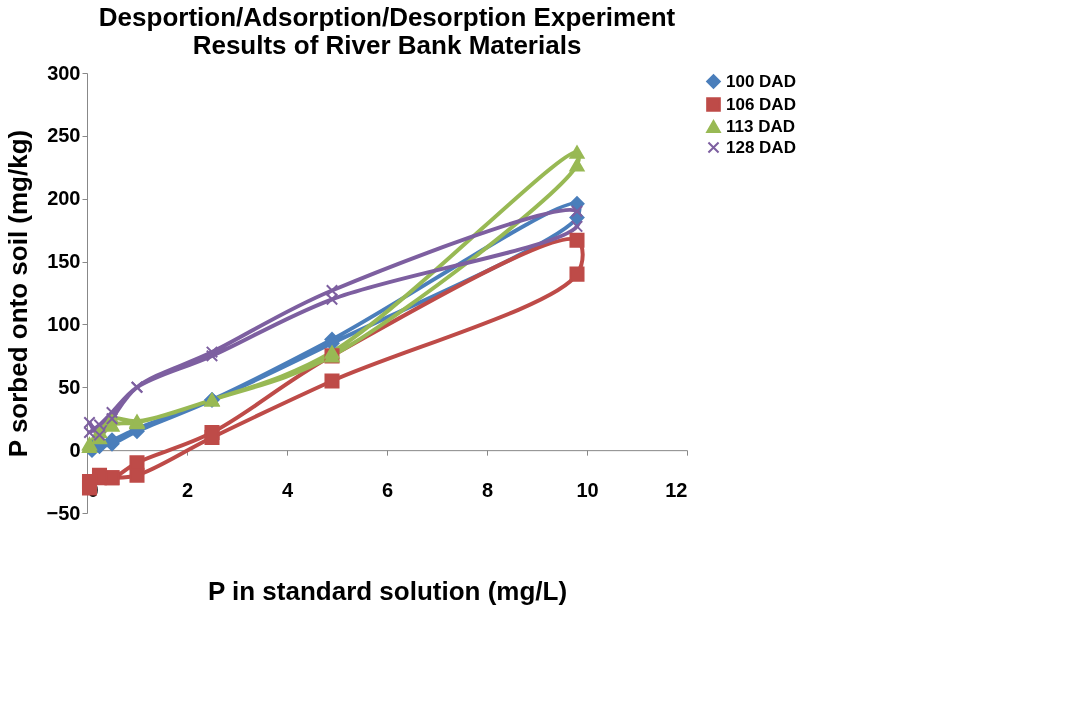  Describe the element at coordinates (69, 386) in the screenshot. I see `y-tick-label: 50` at that location.